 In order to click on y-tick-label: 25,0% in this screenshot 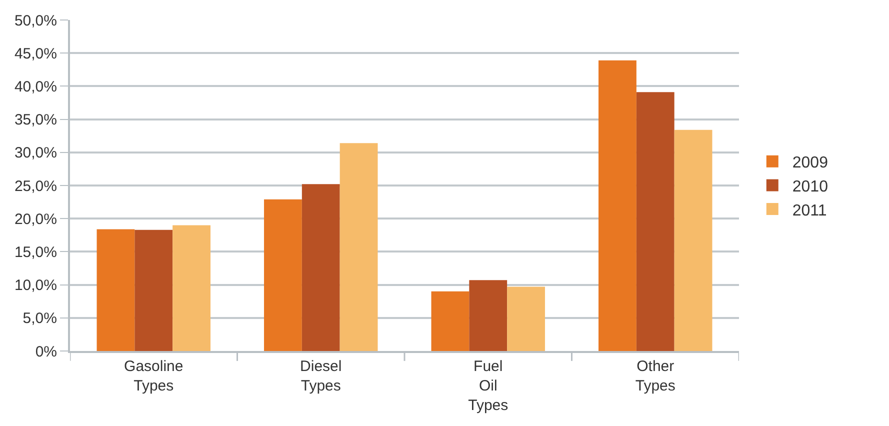, I will do `click(35, 186)`.